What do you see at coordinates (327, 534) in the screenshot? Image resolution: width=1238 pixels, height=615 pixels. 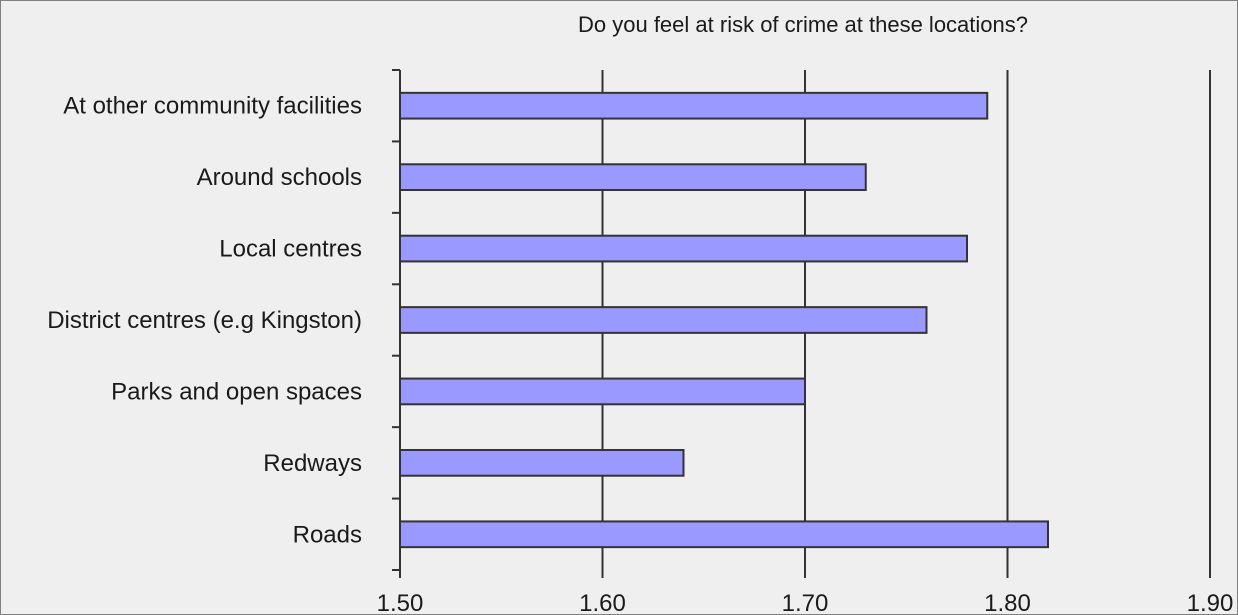 I see `category-label: Roads` at bounding box center [327, 534].